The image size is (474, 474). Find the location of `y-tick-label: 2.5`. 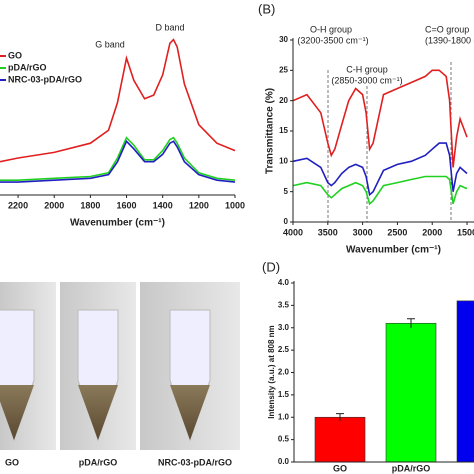

y-tick-label: 2.5 is located at coordinates (284, 349).